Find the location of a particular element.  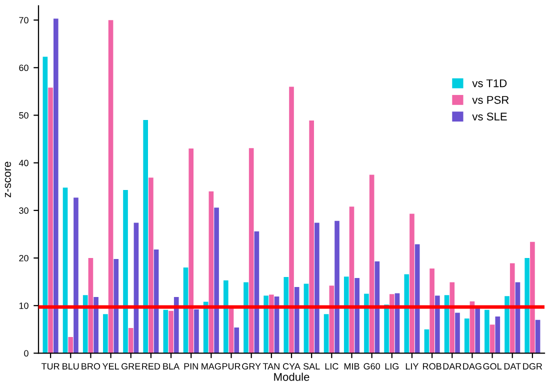

y-tick-label: 10 is located at coordinates (23, 305).